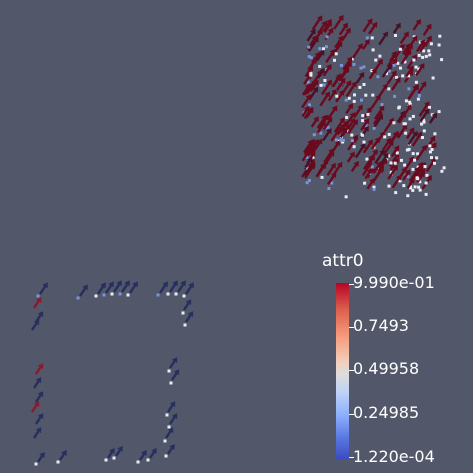  I want to click on cube-glyph-cloud, so click(373, 106).